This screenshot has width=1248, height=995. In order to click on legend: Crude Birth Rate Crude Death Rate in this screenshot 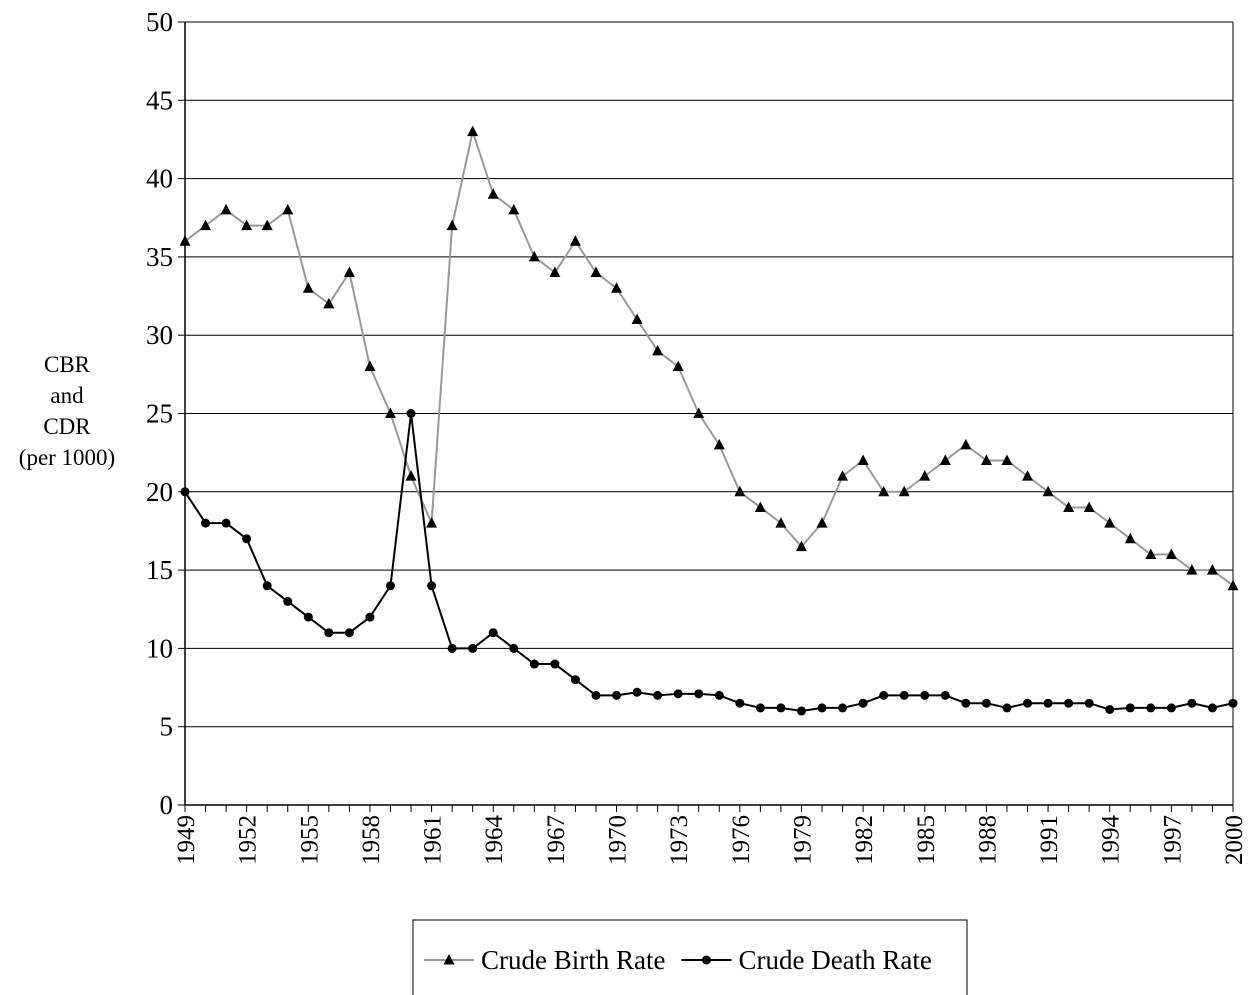, I will do `click(690, 957)`.